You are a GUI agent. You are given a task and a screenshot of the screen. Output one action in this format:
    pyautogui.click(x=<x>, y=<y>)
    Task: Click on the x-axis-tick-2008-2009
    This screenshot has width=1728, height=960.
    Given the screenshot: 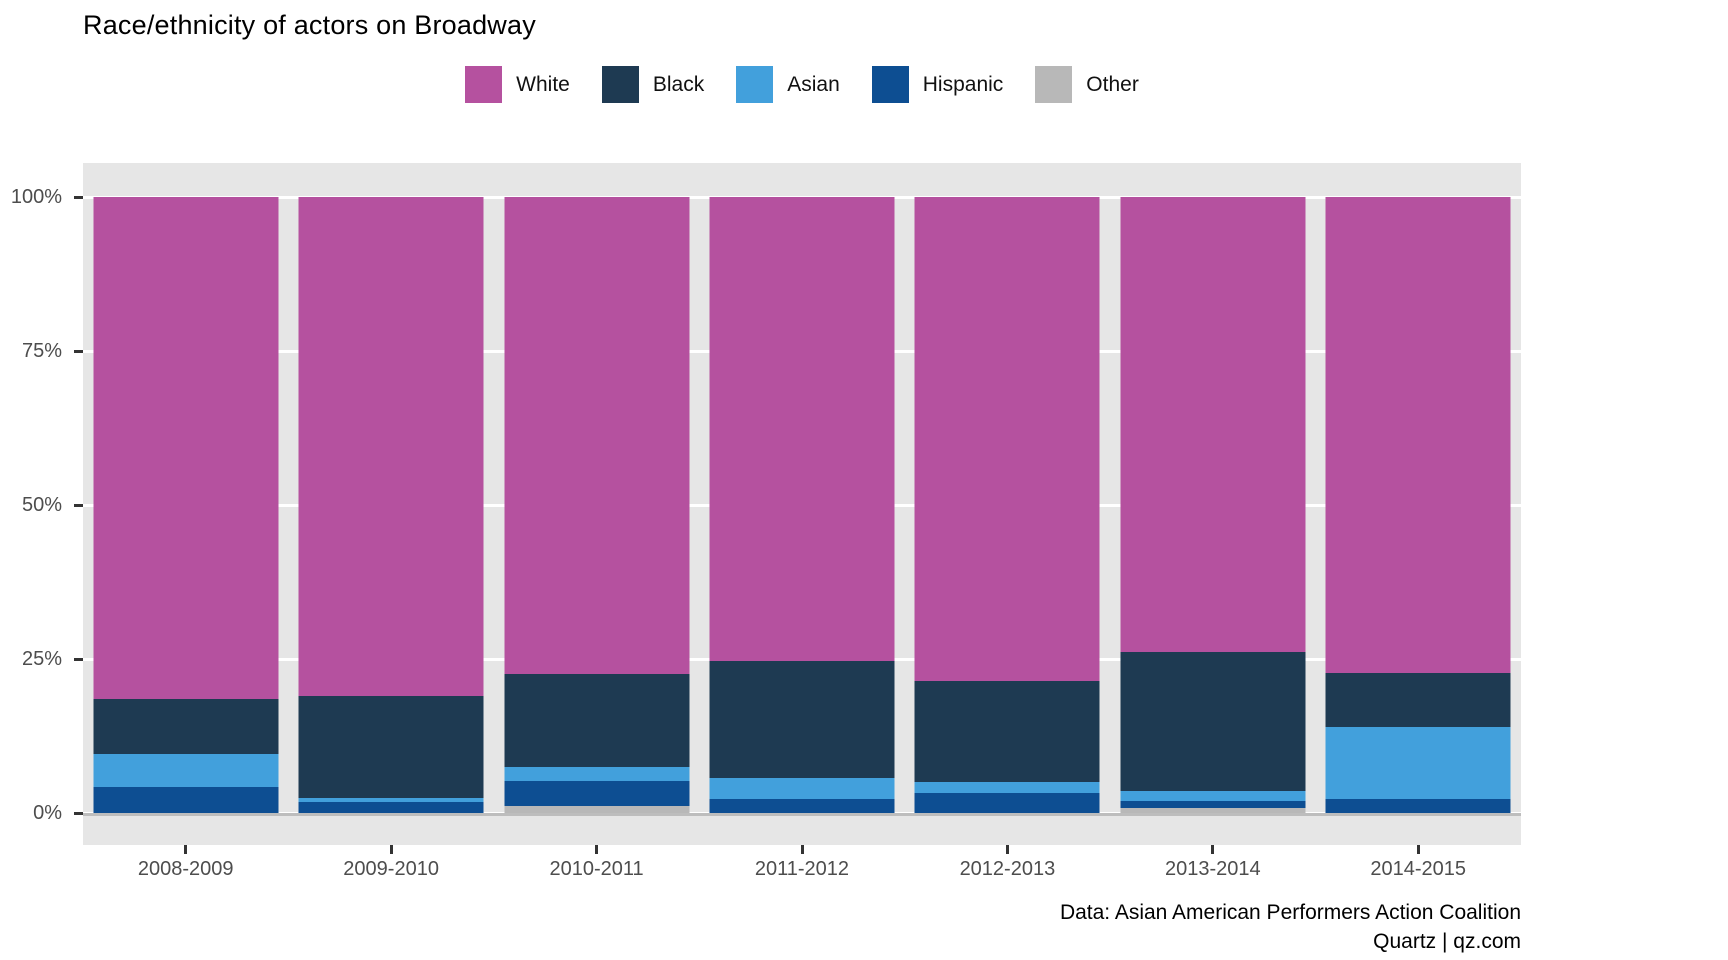 What is the action you would take?
    pyautogui.click(x=186, y=849)
    